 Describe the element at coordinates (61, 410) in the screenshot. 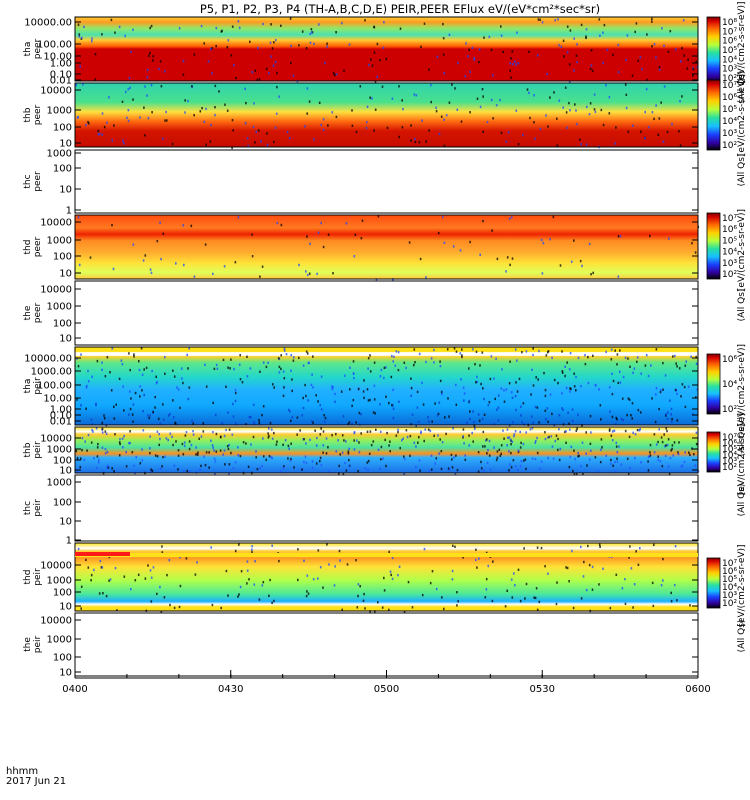

I see `y-tick-label: 1.00` at that location.